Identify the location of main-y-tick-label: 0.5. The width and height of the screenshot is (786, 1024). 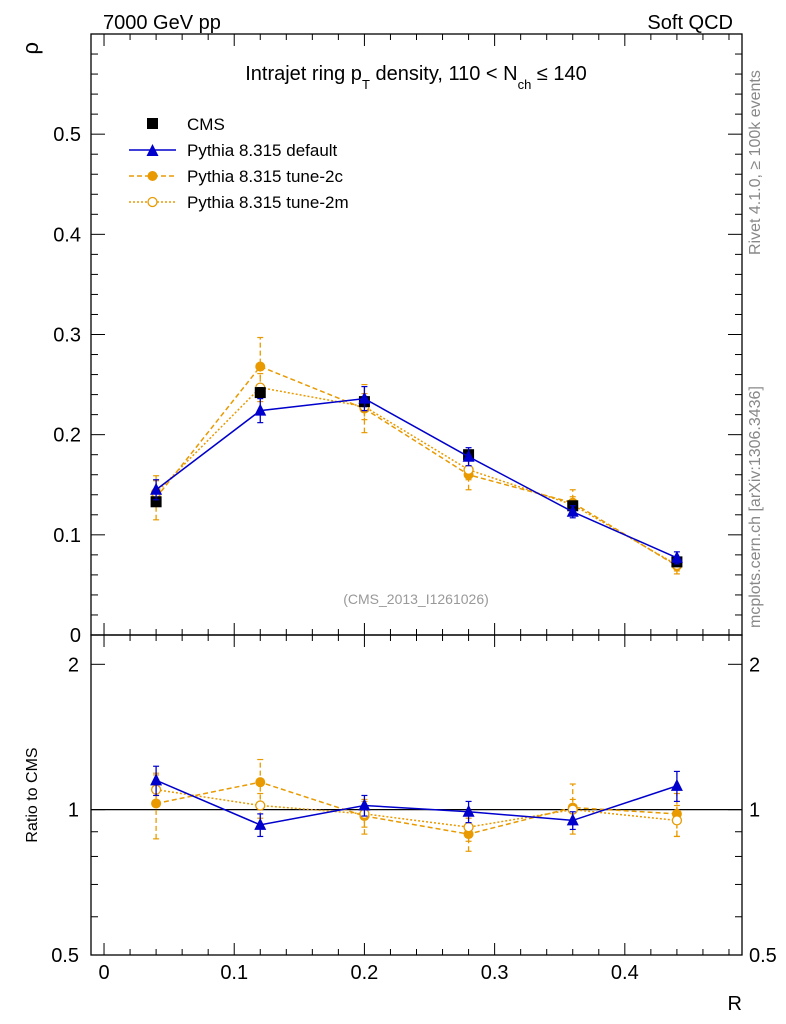
(67, 135).